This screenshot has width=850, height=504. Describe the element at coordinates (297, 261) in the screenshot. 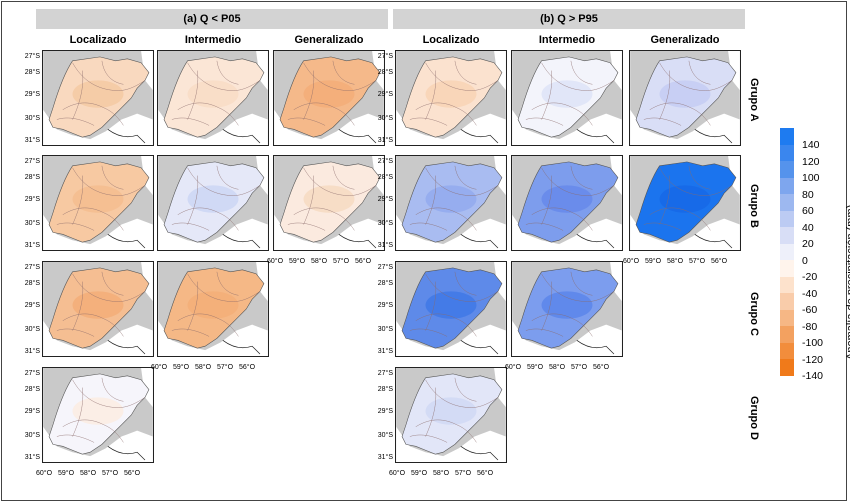

I see `lon-tick-a-b-1: 59°O` at that location.